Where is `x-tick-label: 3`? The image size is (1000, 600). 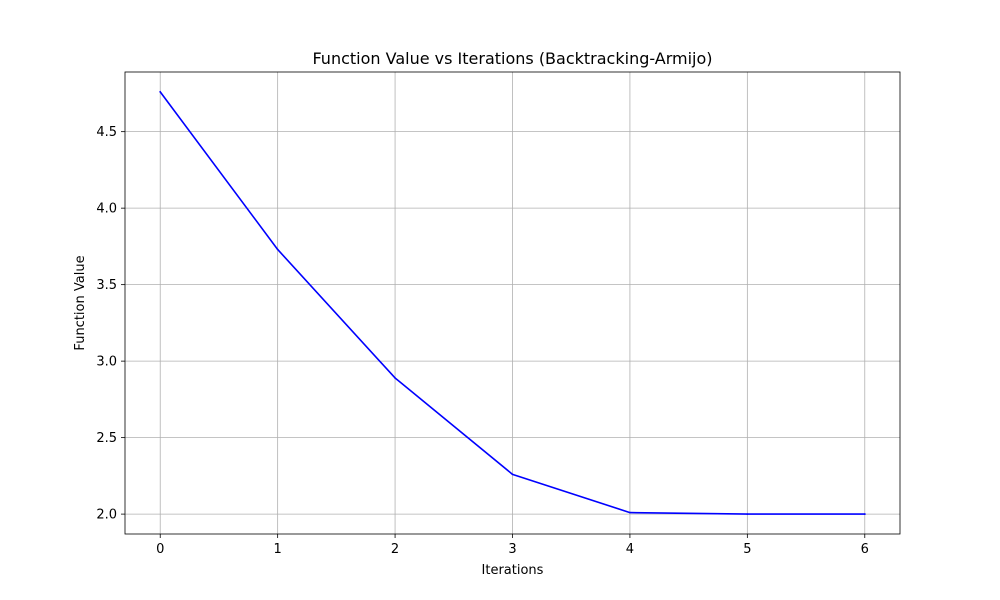 x-tick-label: 3 is located at coordinates (512, 549).